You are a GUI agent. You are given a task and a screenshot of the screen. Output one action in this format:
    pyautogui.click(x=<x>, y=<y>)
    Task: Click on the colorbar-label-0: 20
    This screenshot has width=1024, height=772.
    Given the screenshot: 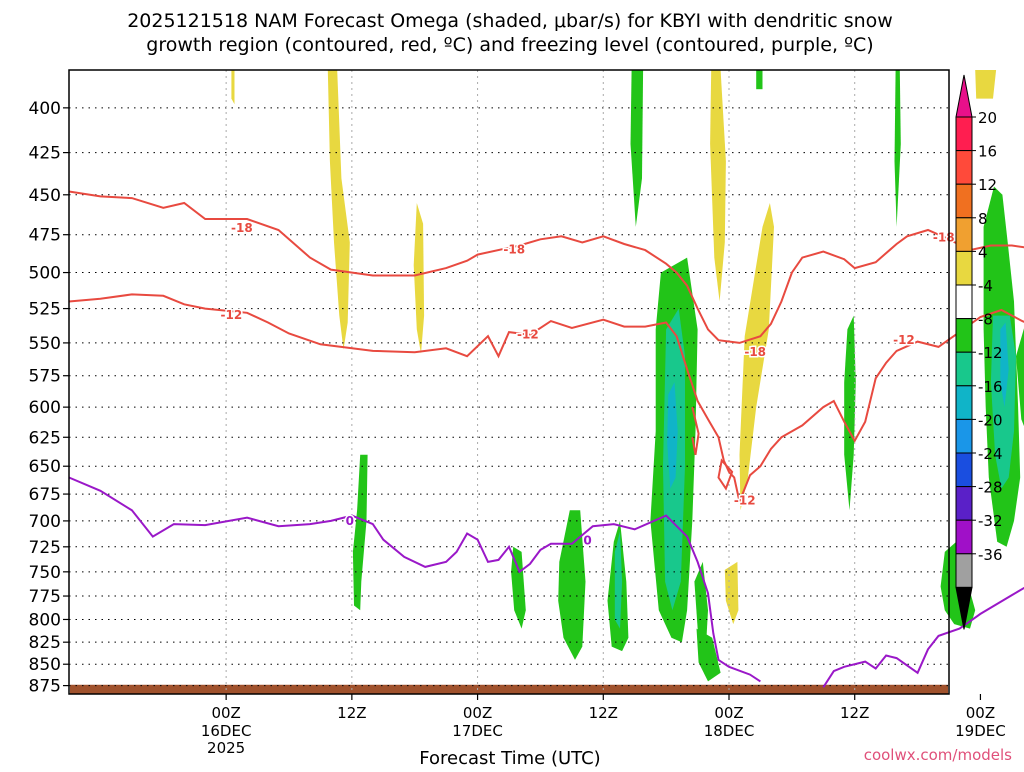 What is the action you would take?
    pyautogui.click(x=987, y=118)
    